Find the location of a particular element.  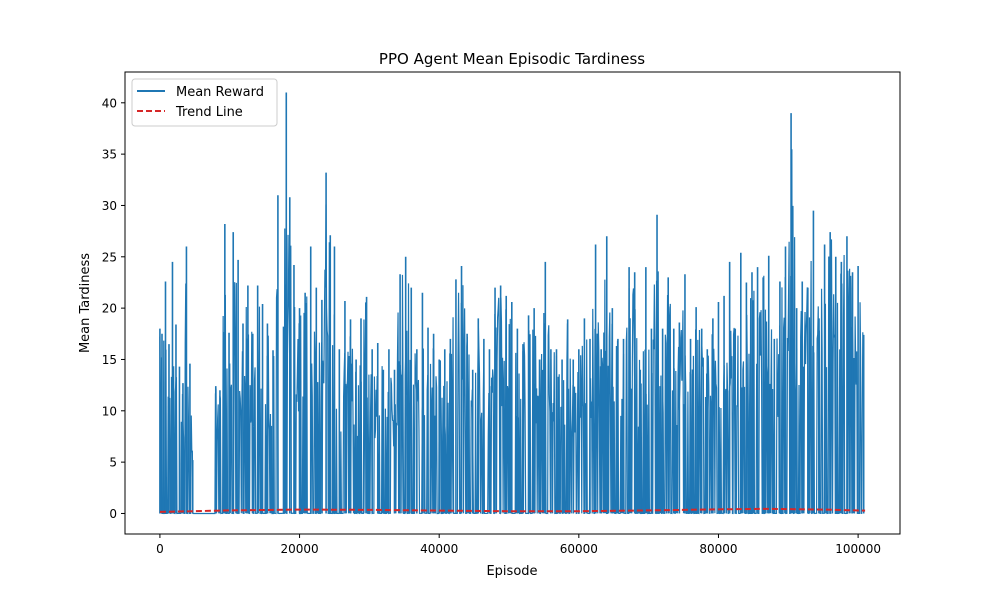

y-axis-label: Mean Tardiness is located at coordinates (85, 303).